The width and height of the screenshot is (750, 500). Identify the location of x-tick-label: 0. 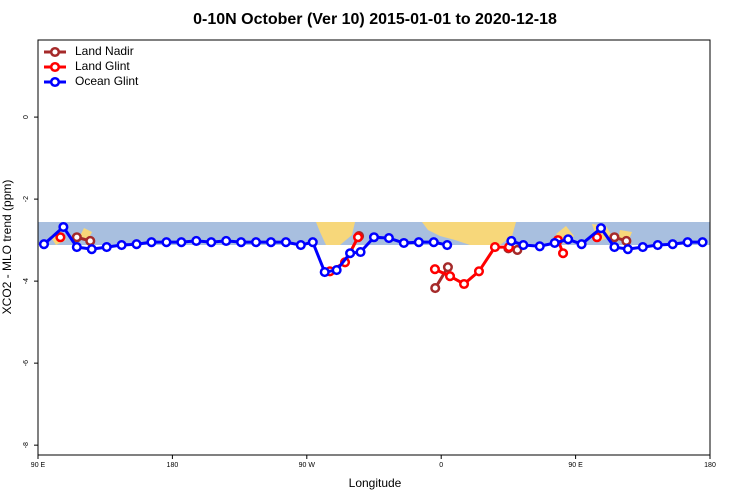
(441, 465).